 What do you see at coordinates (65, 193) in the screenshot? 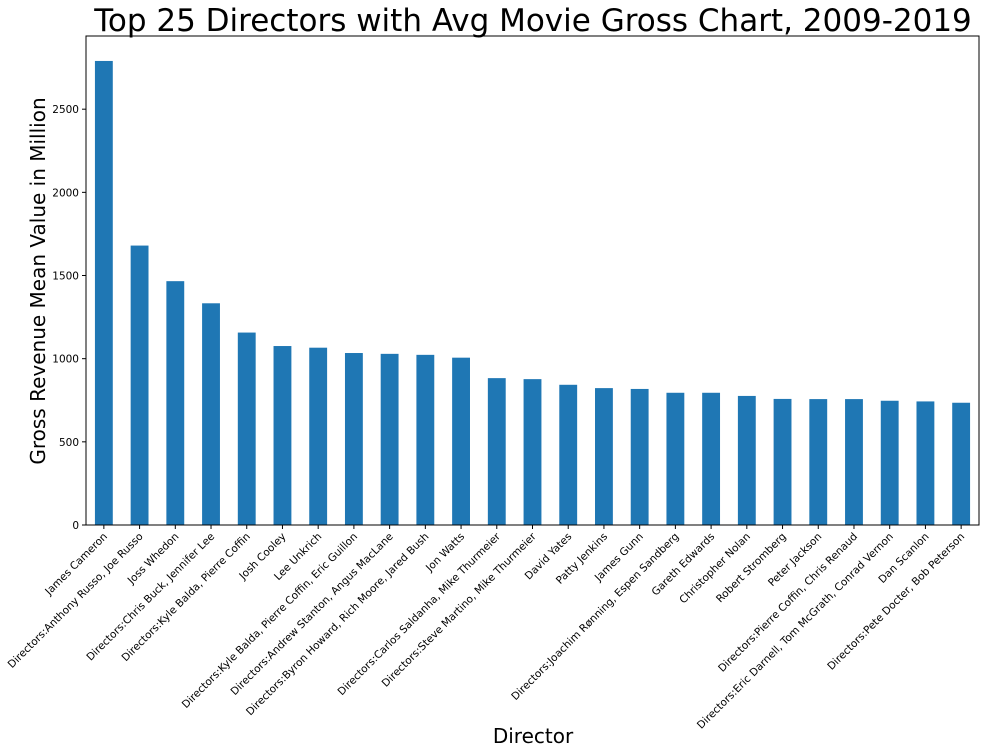
I see `y-tick-label: 2000` at bounding box center [65, 193].